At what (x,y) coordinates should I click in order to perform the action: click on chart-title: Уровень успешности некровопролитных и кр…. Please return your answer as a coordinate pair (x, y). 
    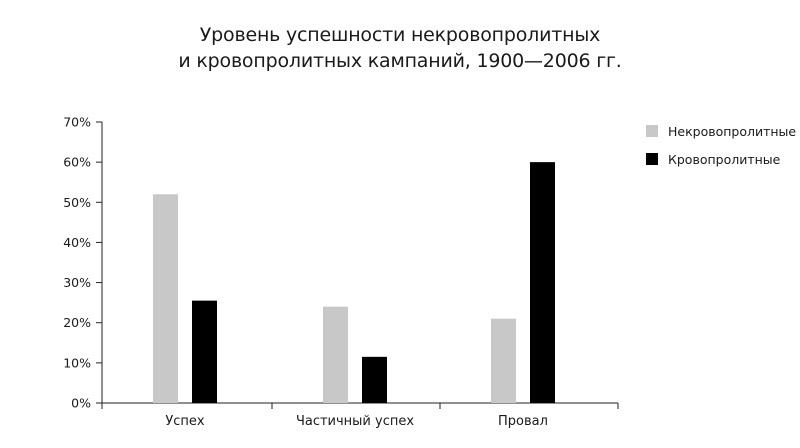
    Looking at the image, I should click on (400, 48).